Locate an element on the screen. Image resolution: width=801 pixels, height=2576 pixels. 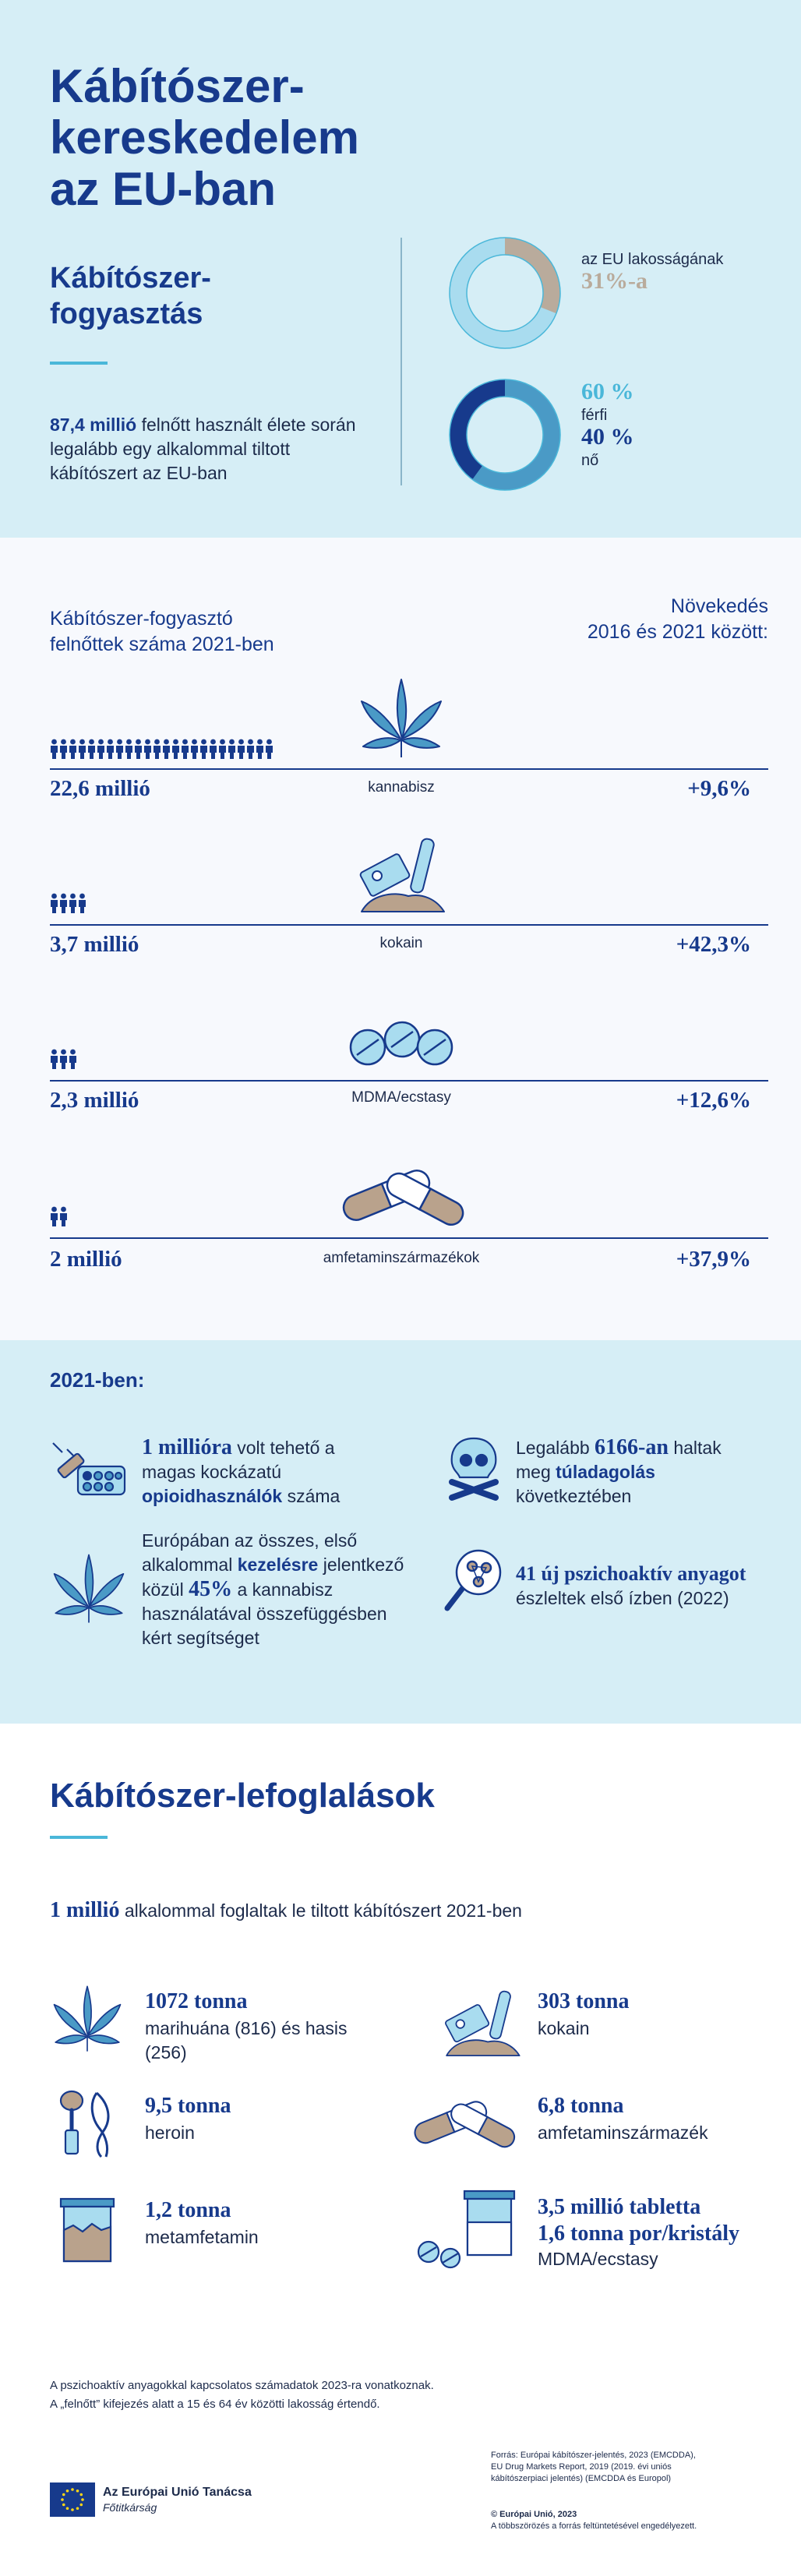
consumption-title: Kábítószer- fogyasztás is located at coordinates (130, 296).